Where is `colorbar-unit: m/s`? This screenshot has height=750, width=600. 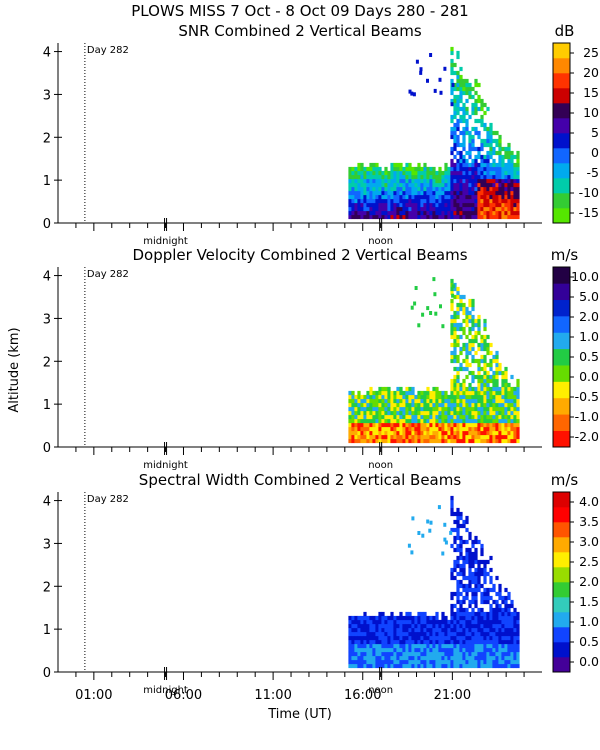 colorbar-unit: m/s is located at coordinates (565, 480).